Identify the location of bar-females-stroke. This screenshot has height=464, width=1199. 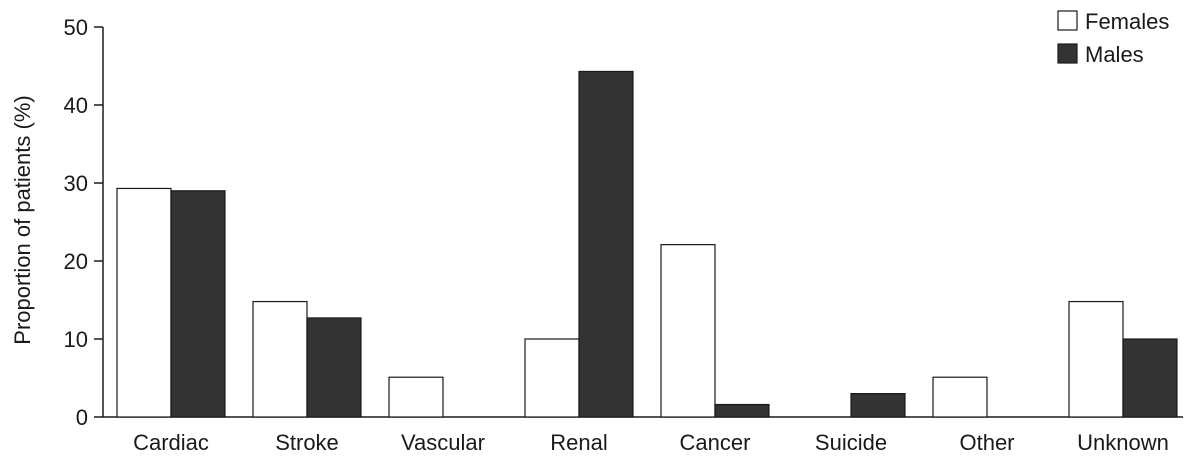
(280, 359).